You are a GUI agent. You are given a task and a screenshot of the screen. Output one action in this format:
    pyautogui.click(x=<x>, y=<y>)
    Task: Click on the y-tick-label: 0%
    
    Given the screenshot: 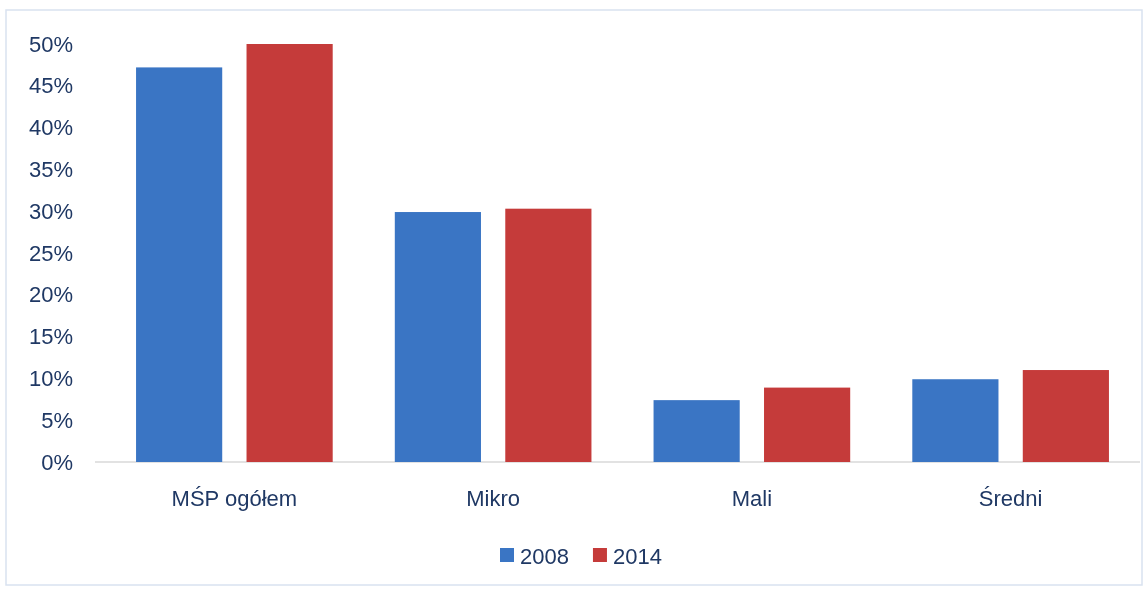 What is the action you would take?
    pyautogui.click(x=57, y=462)
    